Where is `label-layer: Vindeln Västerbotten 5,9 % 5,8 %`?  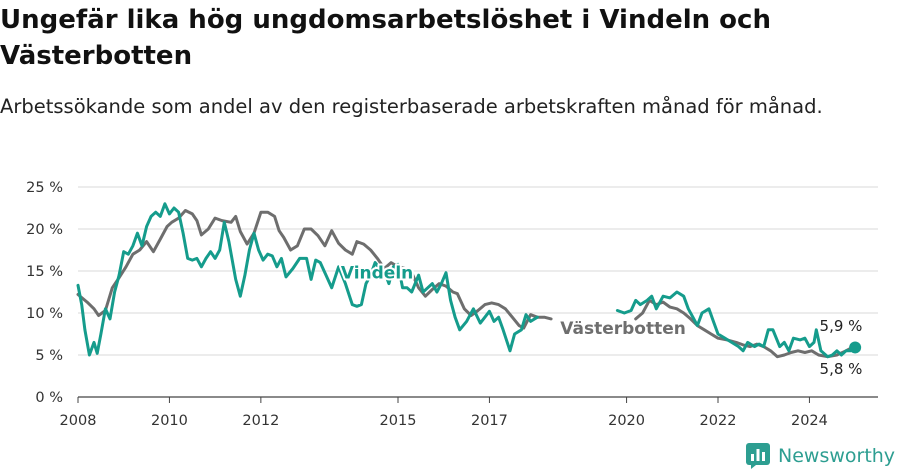 label-layer: Vindeln Västerbotten 5,9 % 5,8 % is located at coordinates (601, 320).